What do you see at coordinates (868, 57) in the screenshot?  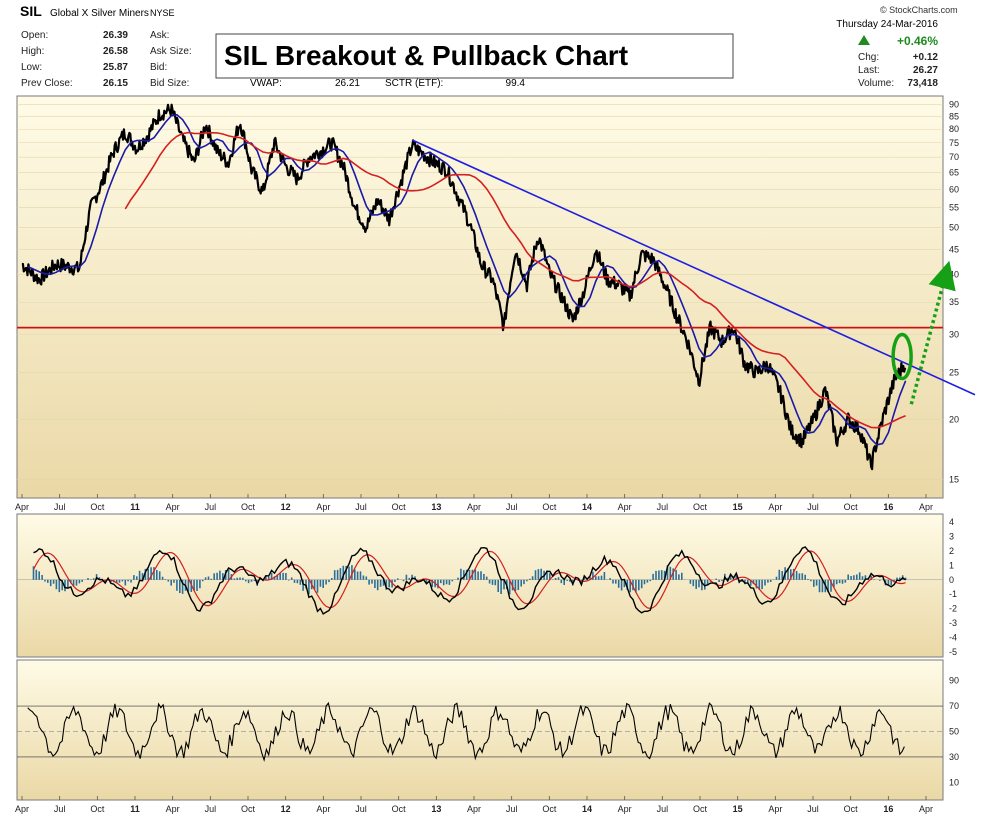 I see `stat-label: Chg:` at bounding box center [868, 57].